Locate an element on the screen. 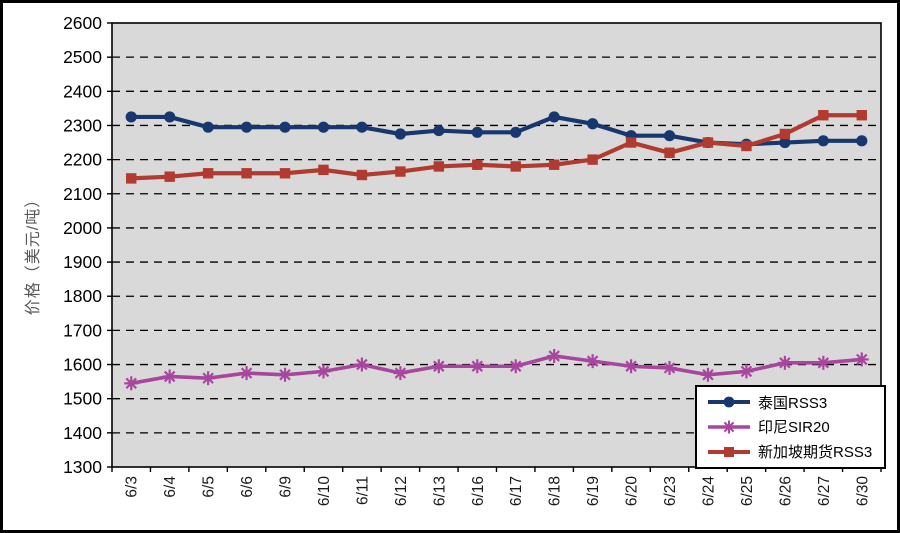  legend-item-singapore-futures-rss3: 新加坡期货RSS3 is located at coordinates (791, 451).